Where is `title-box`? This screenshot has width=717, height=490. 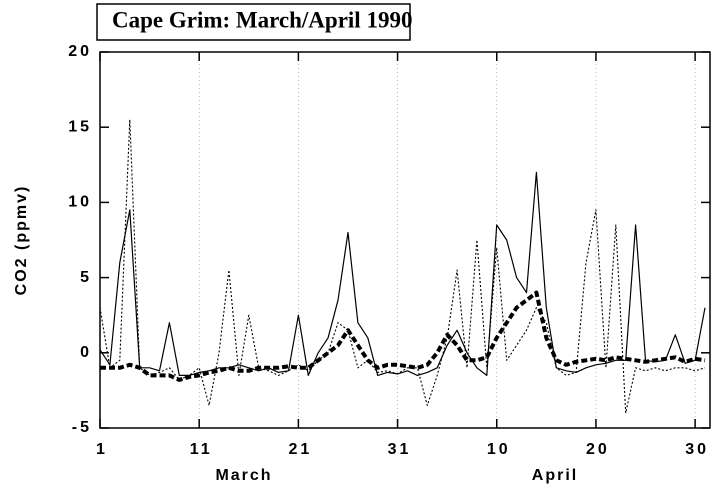
title-box is located at coordinates (253, 22).